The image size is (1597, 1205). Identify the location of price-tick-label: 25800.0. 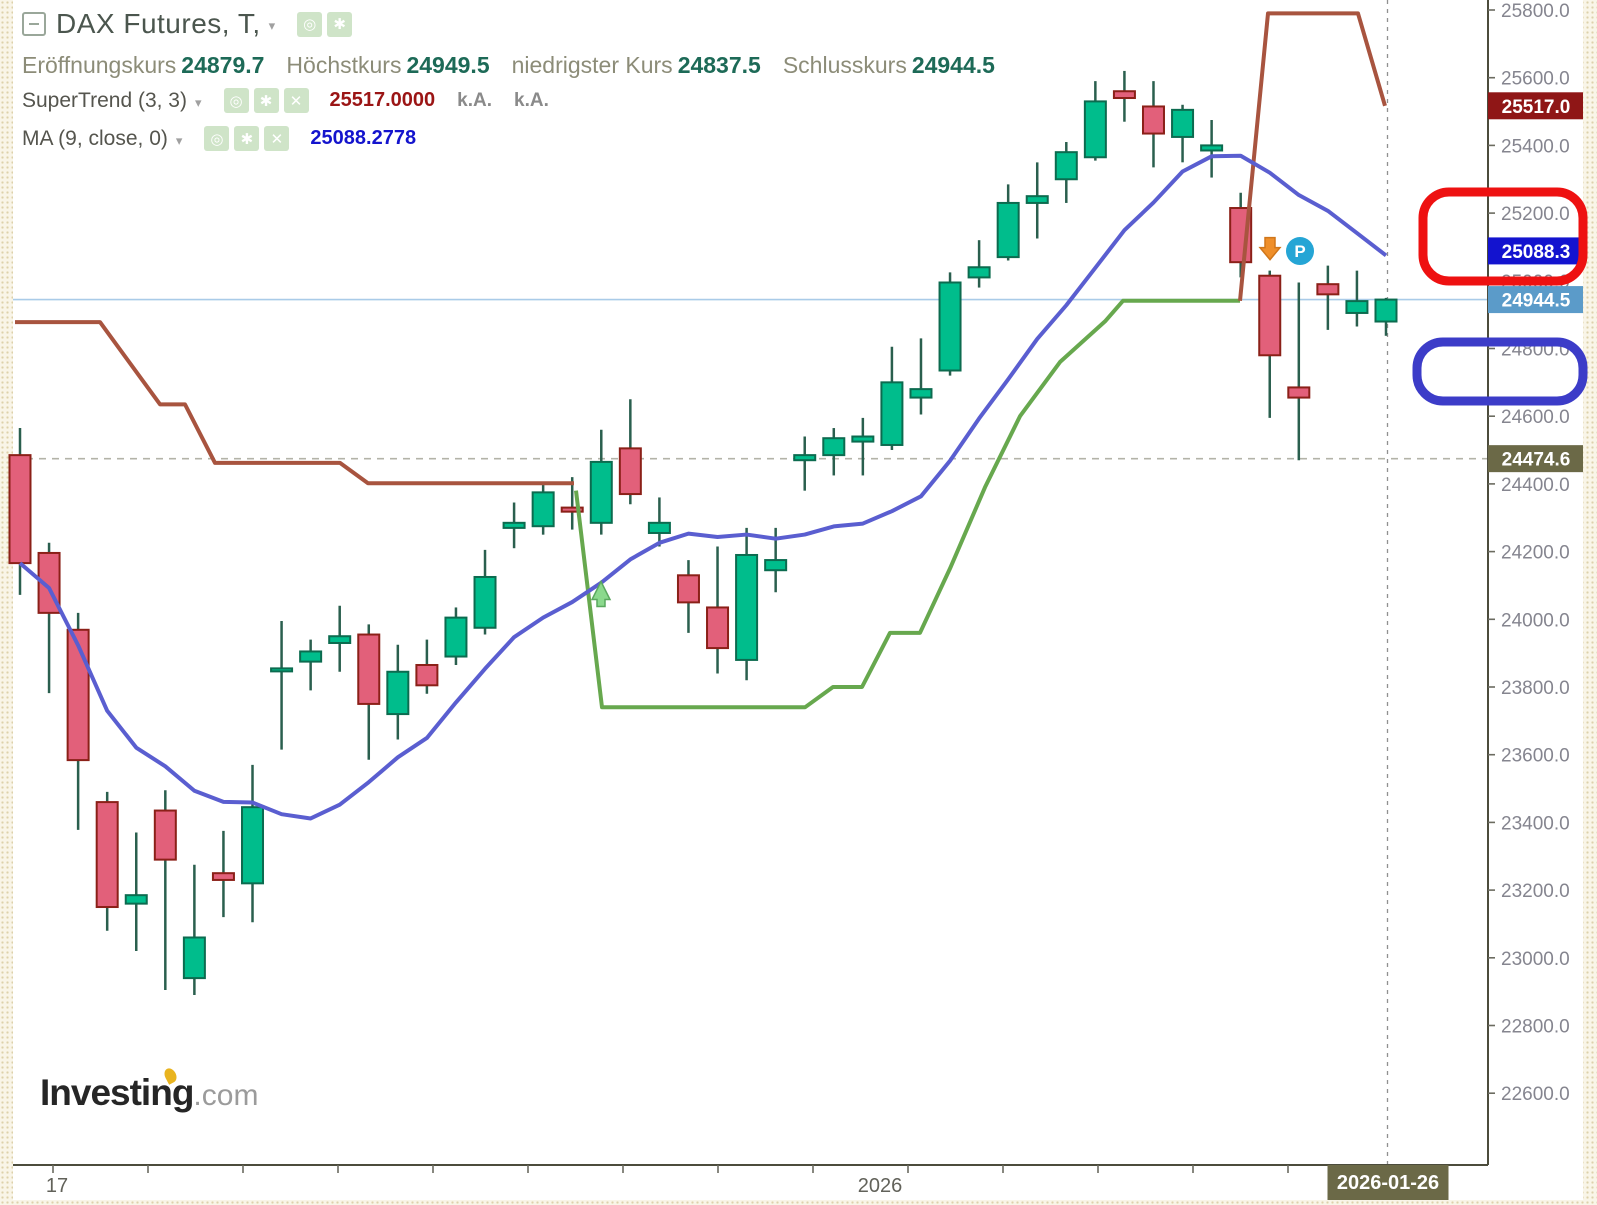
(1535, 11).